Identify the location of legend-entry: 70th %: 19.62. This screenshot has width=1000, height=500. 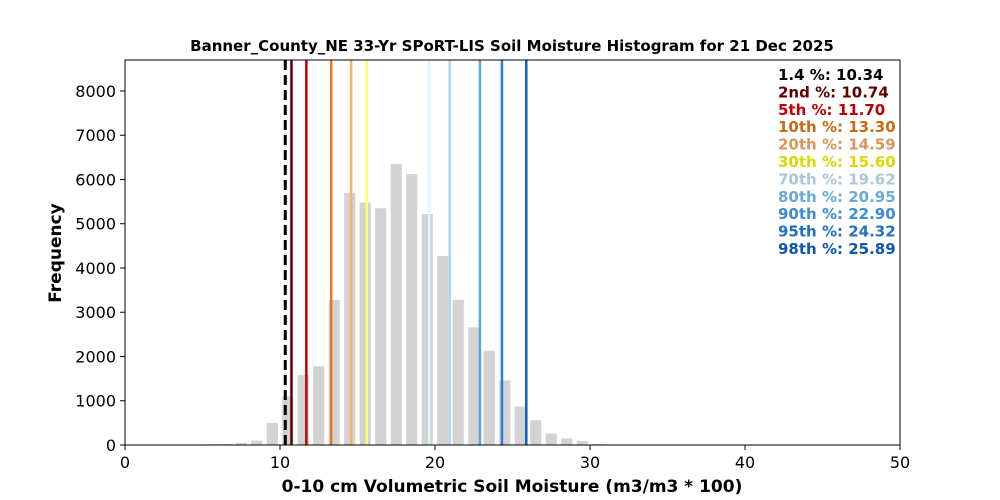
(837, 179).